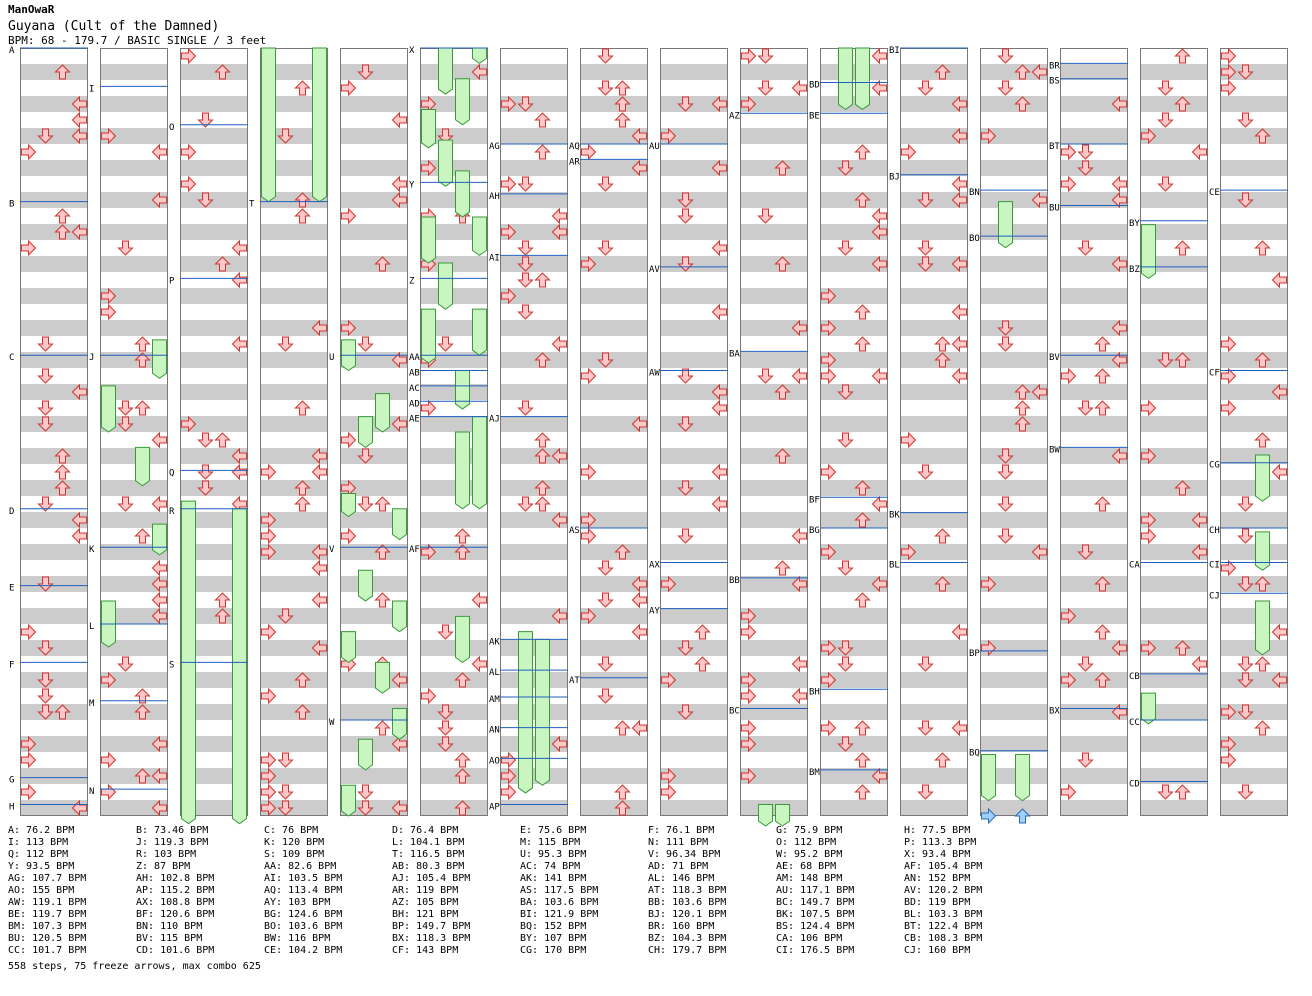 This screenshot has width=1312, height=996. Describe the element at coordinates (553, 830) in the screenshot. I see `bpm-entry: E: 75.6 BPM` at that location.